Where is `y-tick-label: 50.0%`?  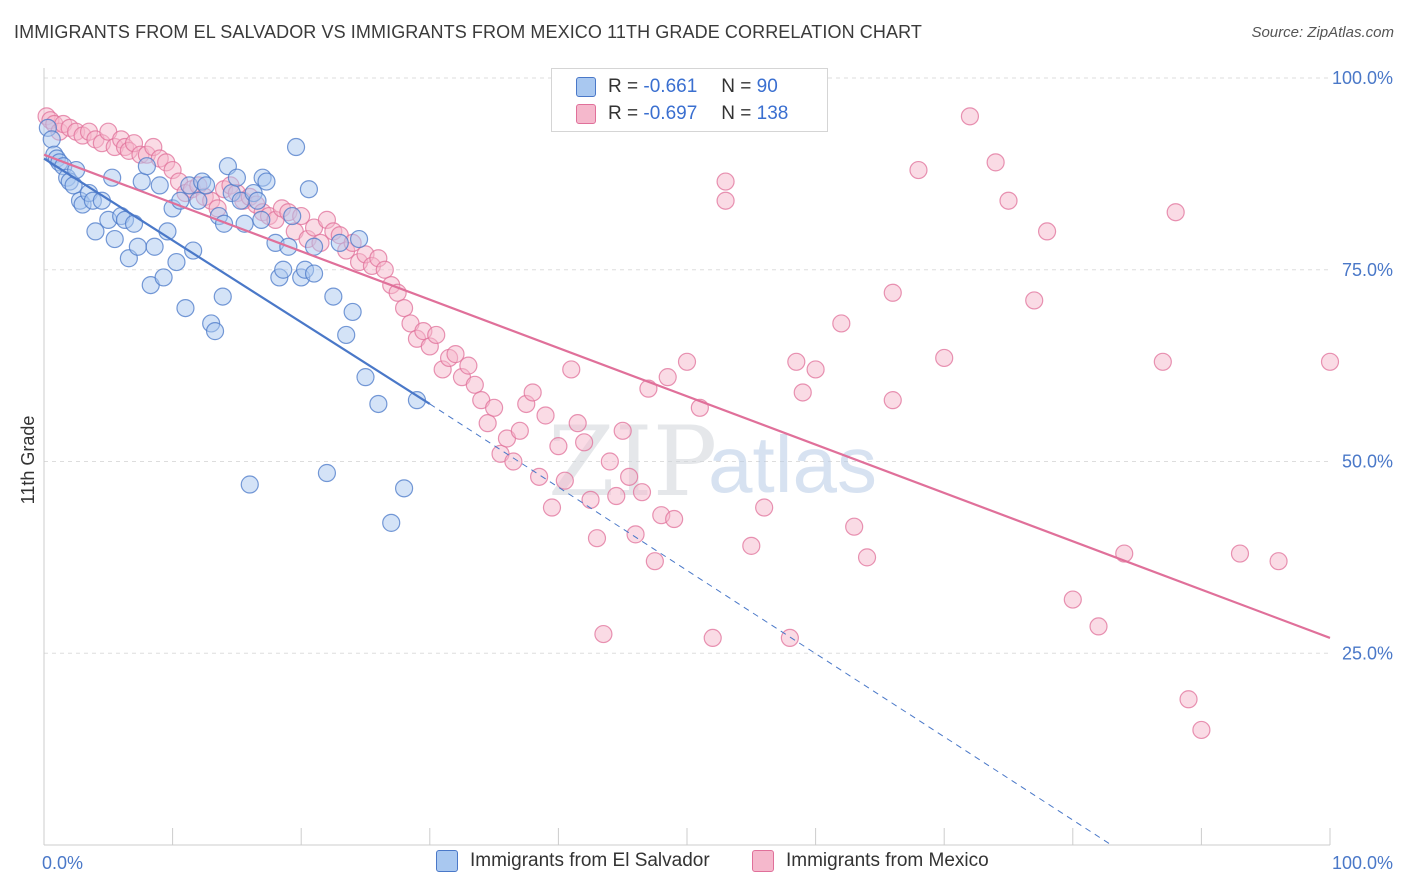 y-tick-label: 50.0% is located at coordinates (1367, 462).